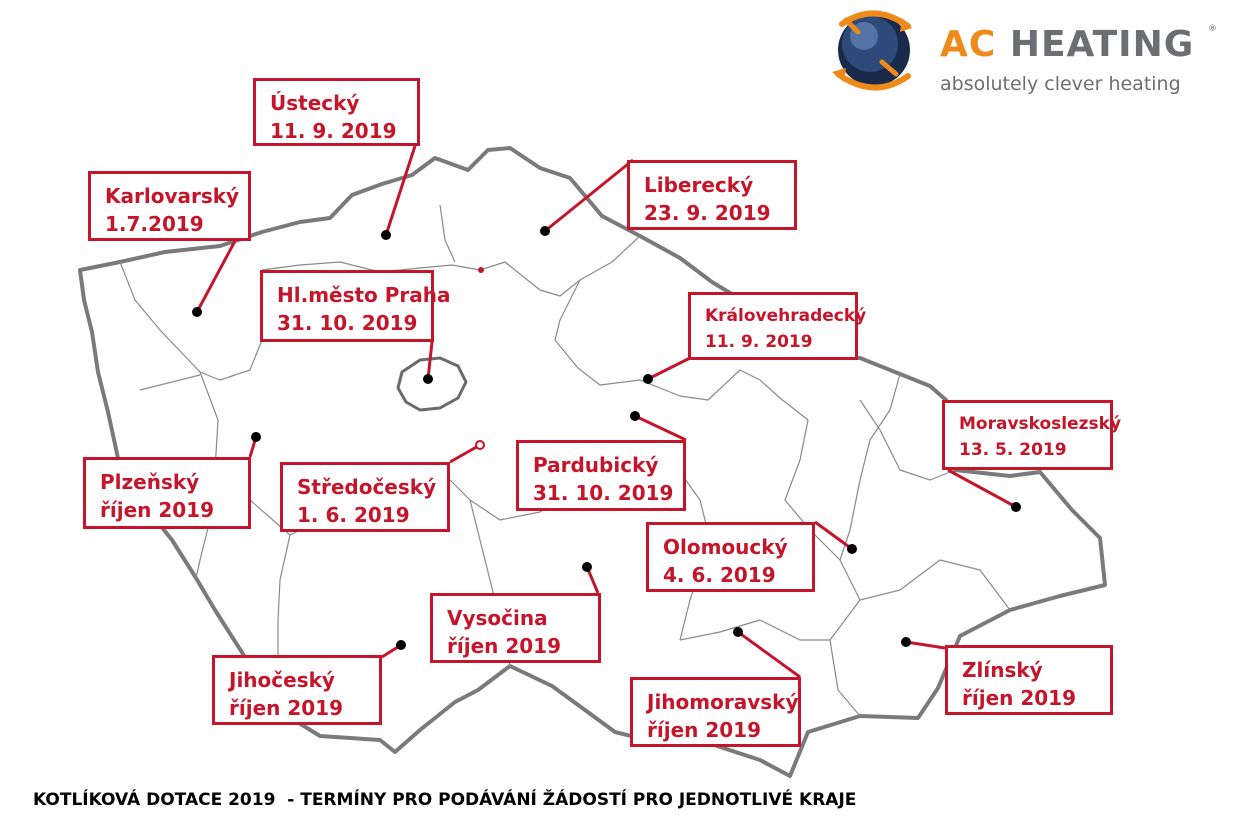 The image size is (1234, 829). I want to click on region-name: Pardubický, so click(596, 465).